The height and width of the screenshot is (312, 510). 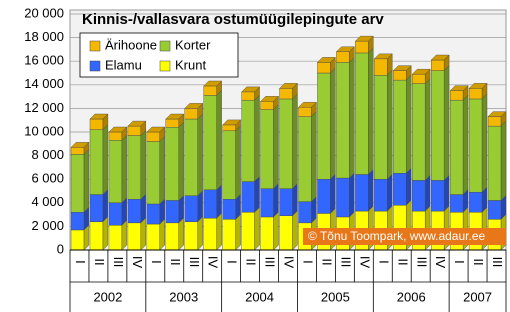 What do you see at coordinates (107, 296) in the screenshot?
I see `x-group-label: 2002` at bounding box center [107, 296].